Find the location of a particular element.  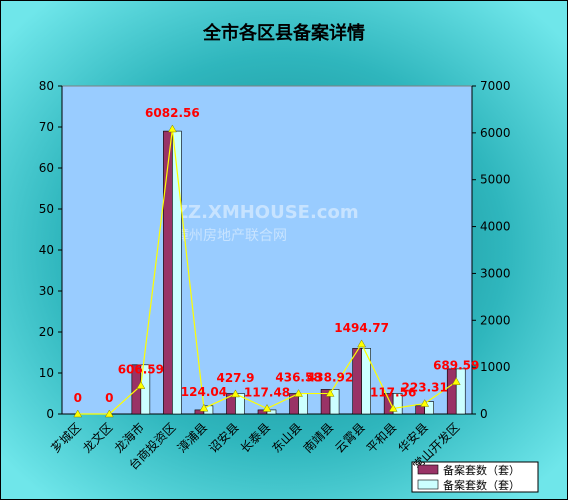

data-label: 1494.77 is located at coordinates (361, 328).